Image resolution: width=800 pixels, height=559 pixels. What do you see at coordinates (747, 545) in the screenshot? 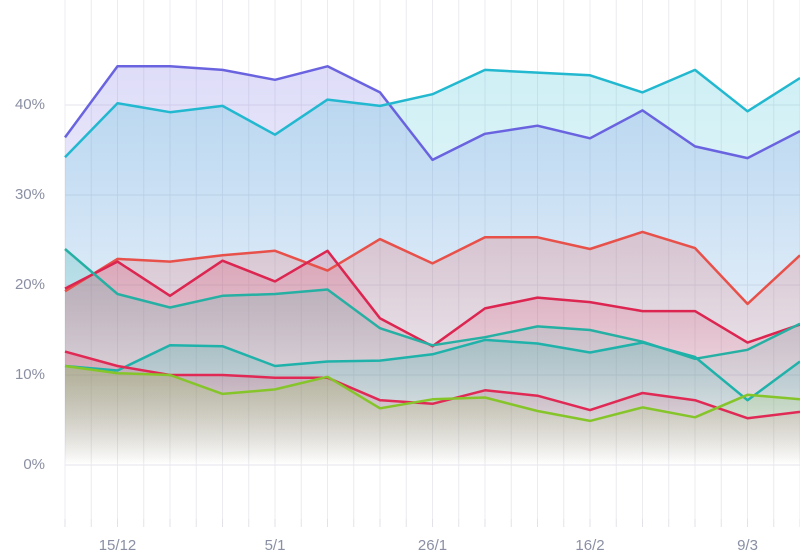
I see `x-tick-label: 9/3` at bounding box center [747, 545].